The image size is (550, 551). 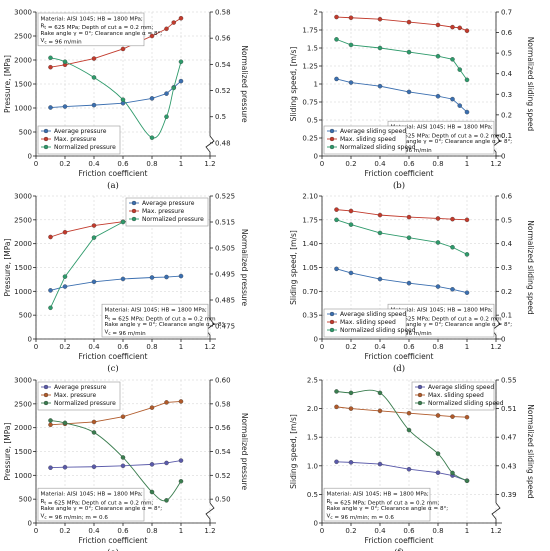 I want to click on y-tick-label-left: 1000, so click(x=23, y=292).